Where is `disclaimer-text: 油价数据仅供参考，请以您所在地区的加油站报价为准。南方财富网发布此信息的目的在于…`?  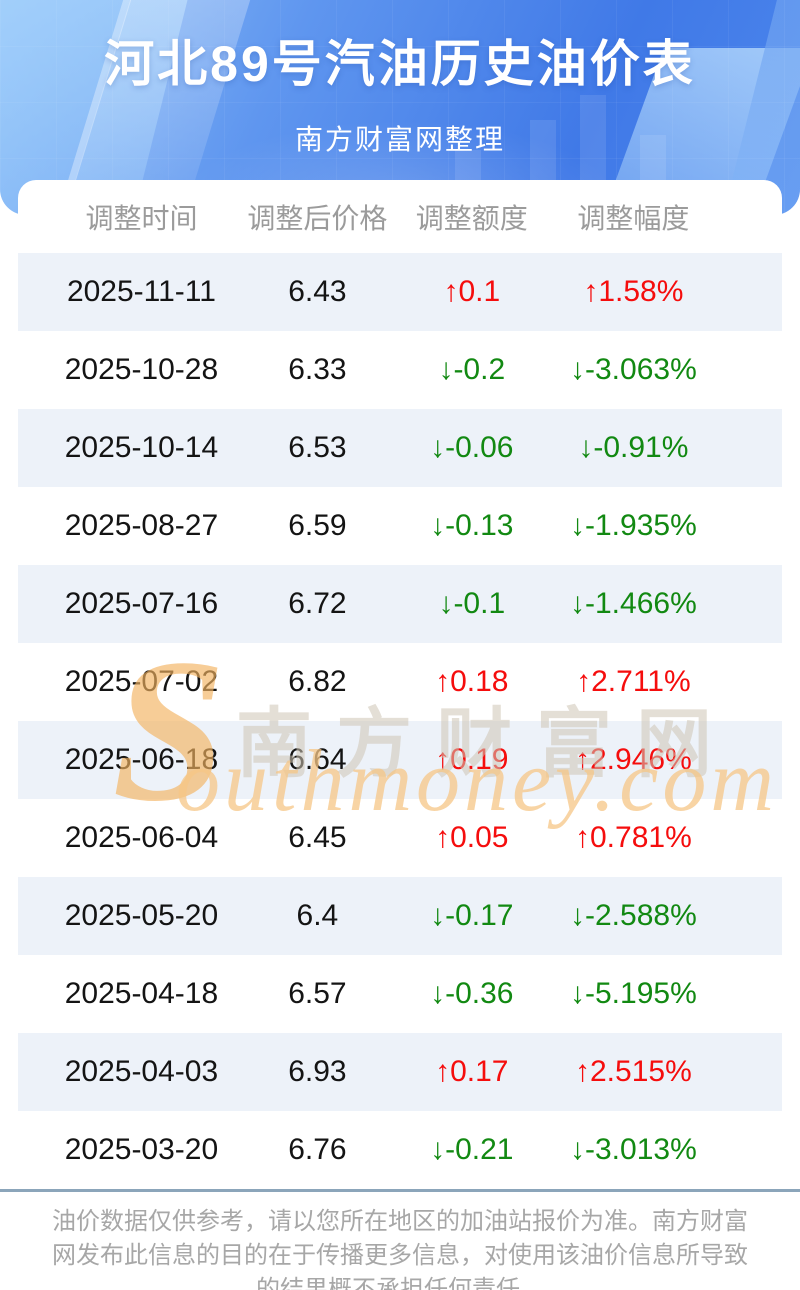 disclaimer-text: 油价数据仅供参考，请以您所在地区的加油站报价为准。南方财富网发布此信息的目的在于… is located at coordinates (400, 1249).